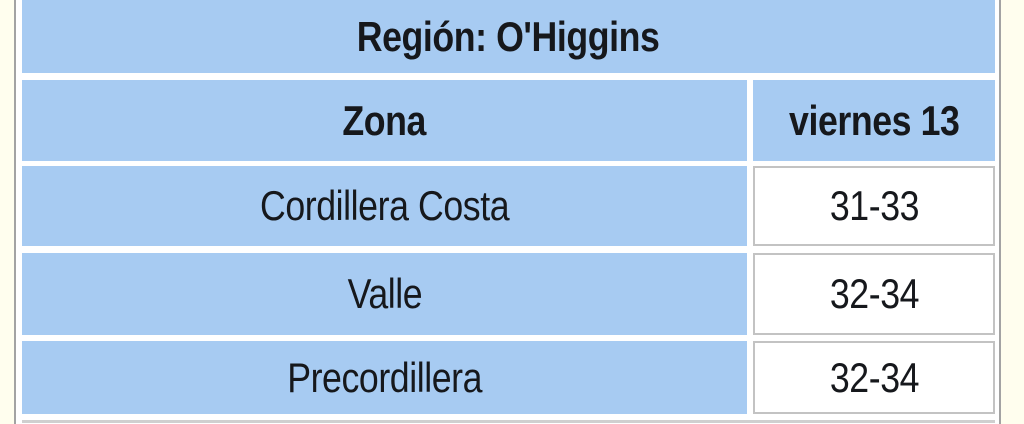 The image size is (1024, 424). I want to click on column-header-day-label: viernes 13, so click(874, 120).